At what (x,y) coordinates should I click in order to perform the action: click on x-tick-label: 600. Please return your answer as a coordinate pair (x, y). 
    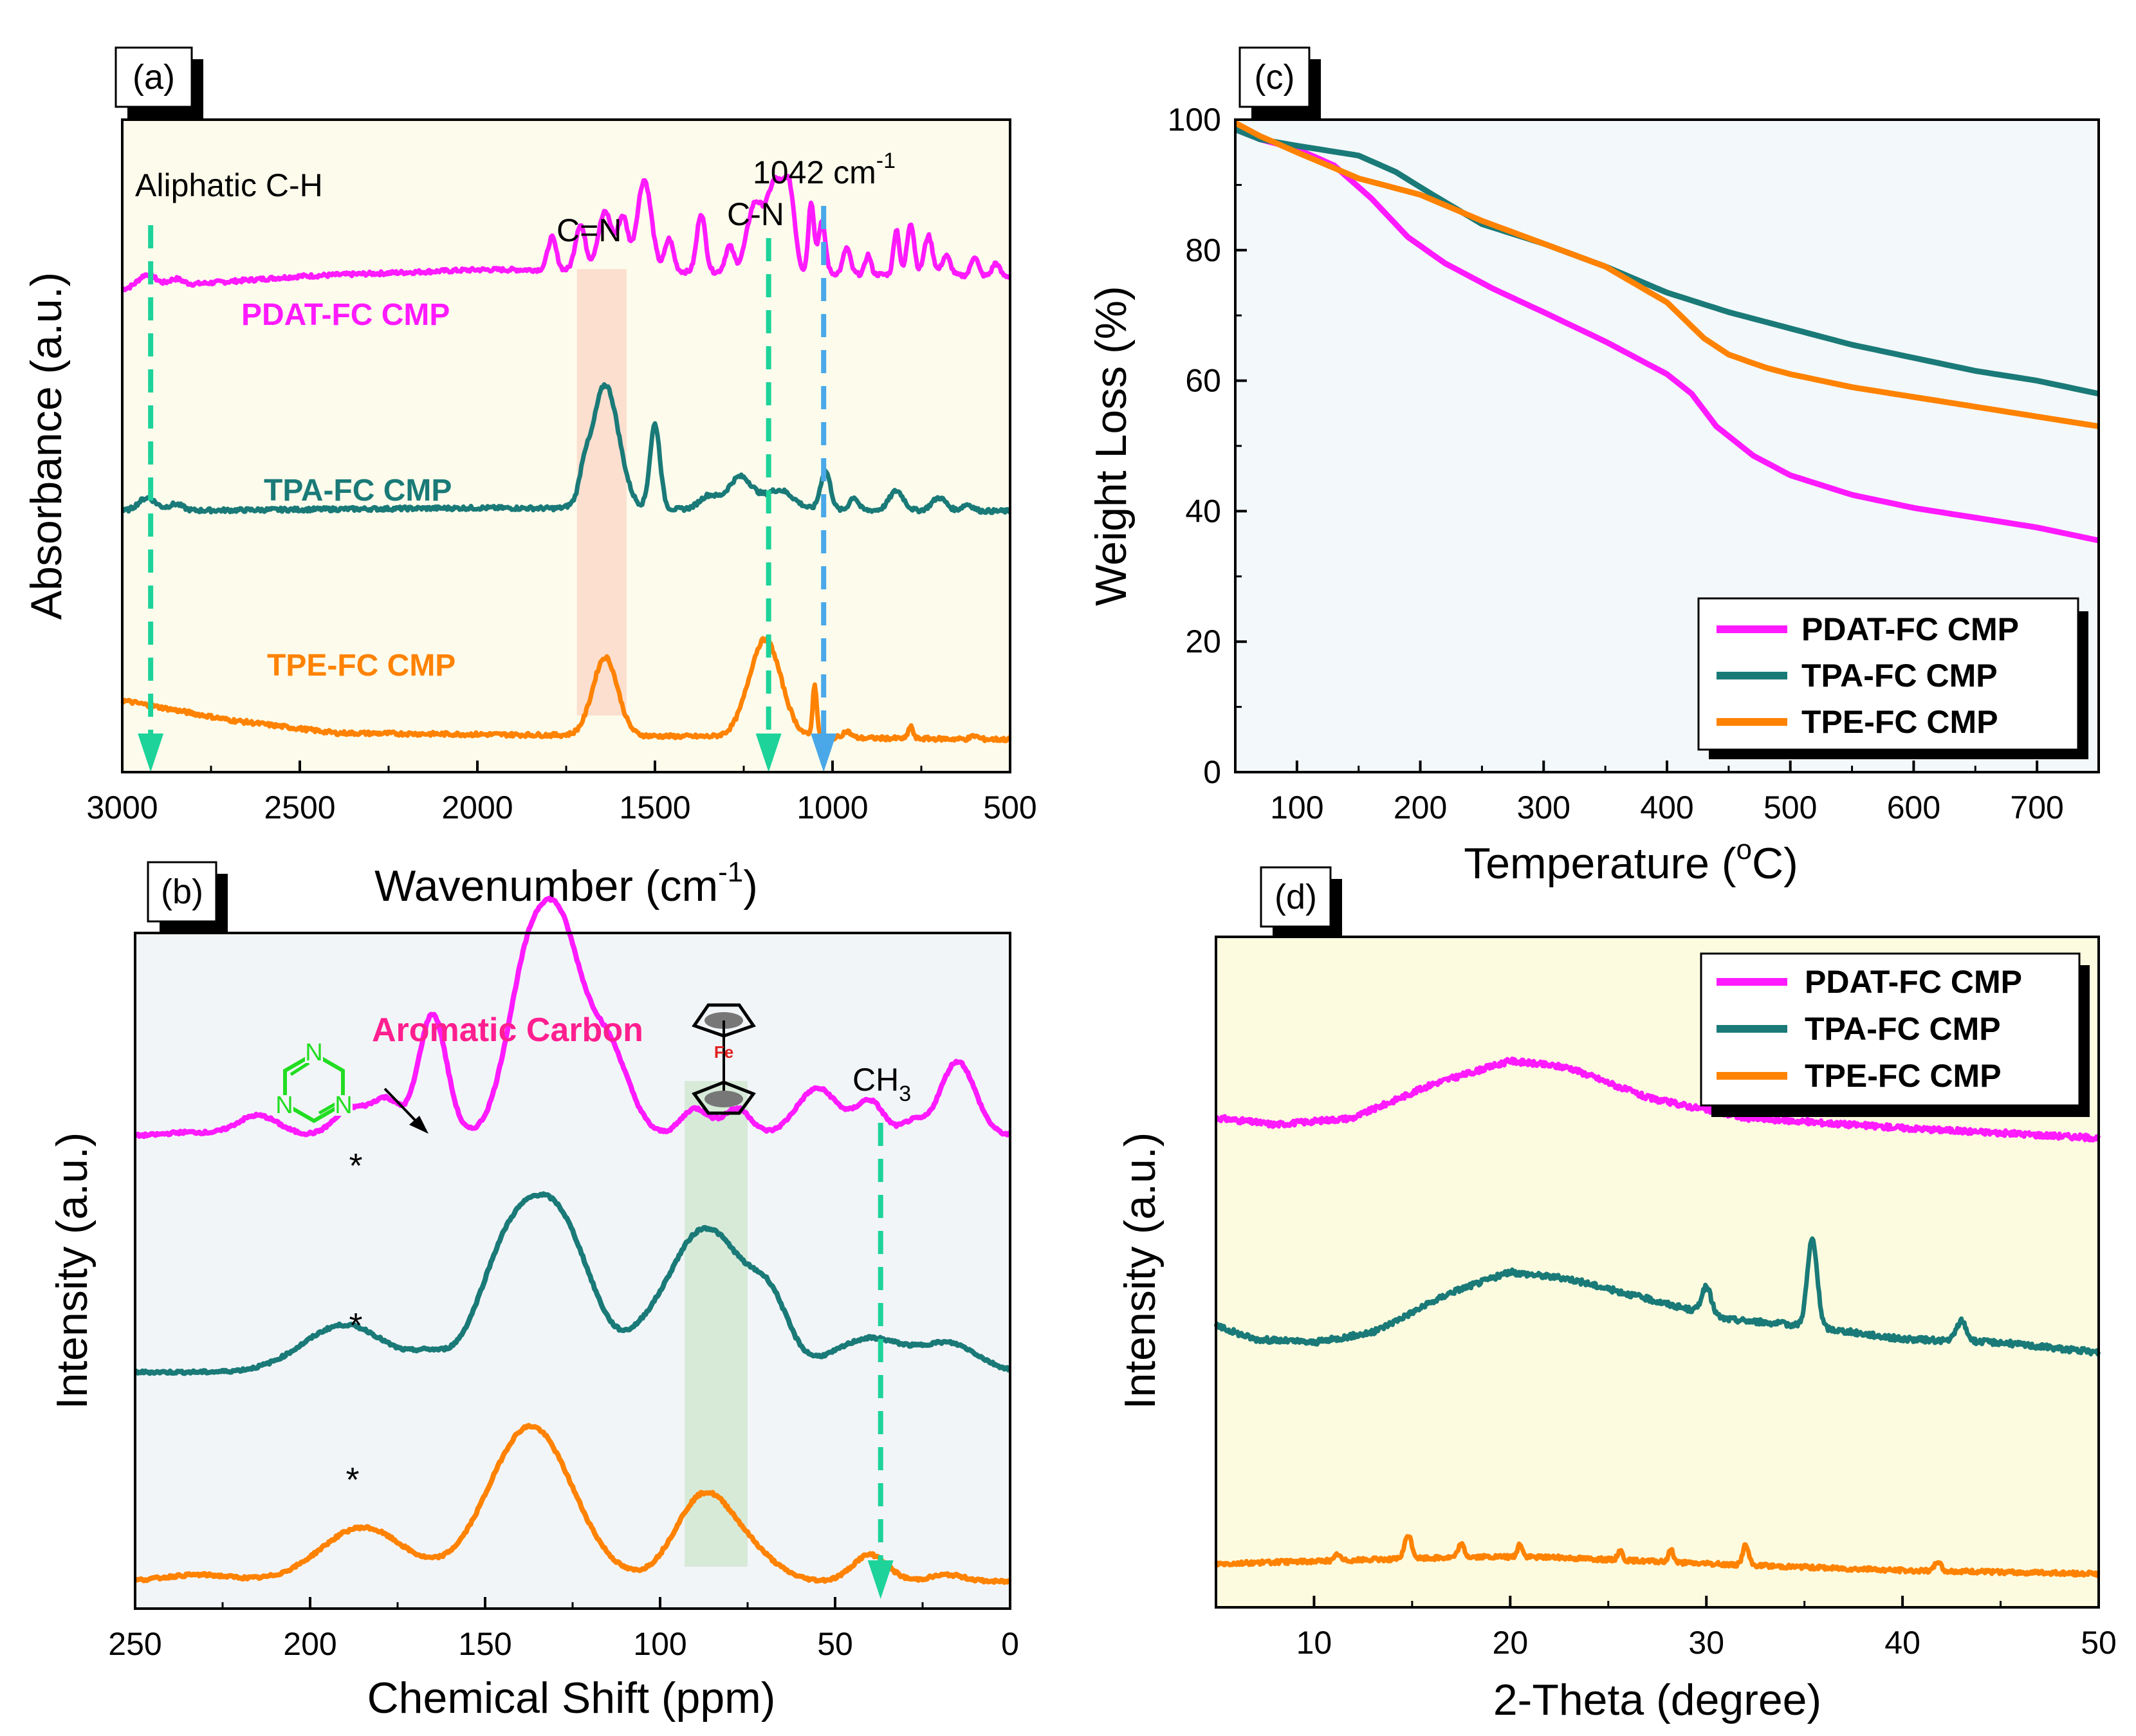
    Looking at the image, I should click on (1913, 808).